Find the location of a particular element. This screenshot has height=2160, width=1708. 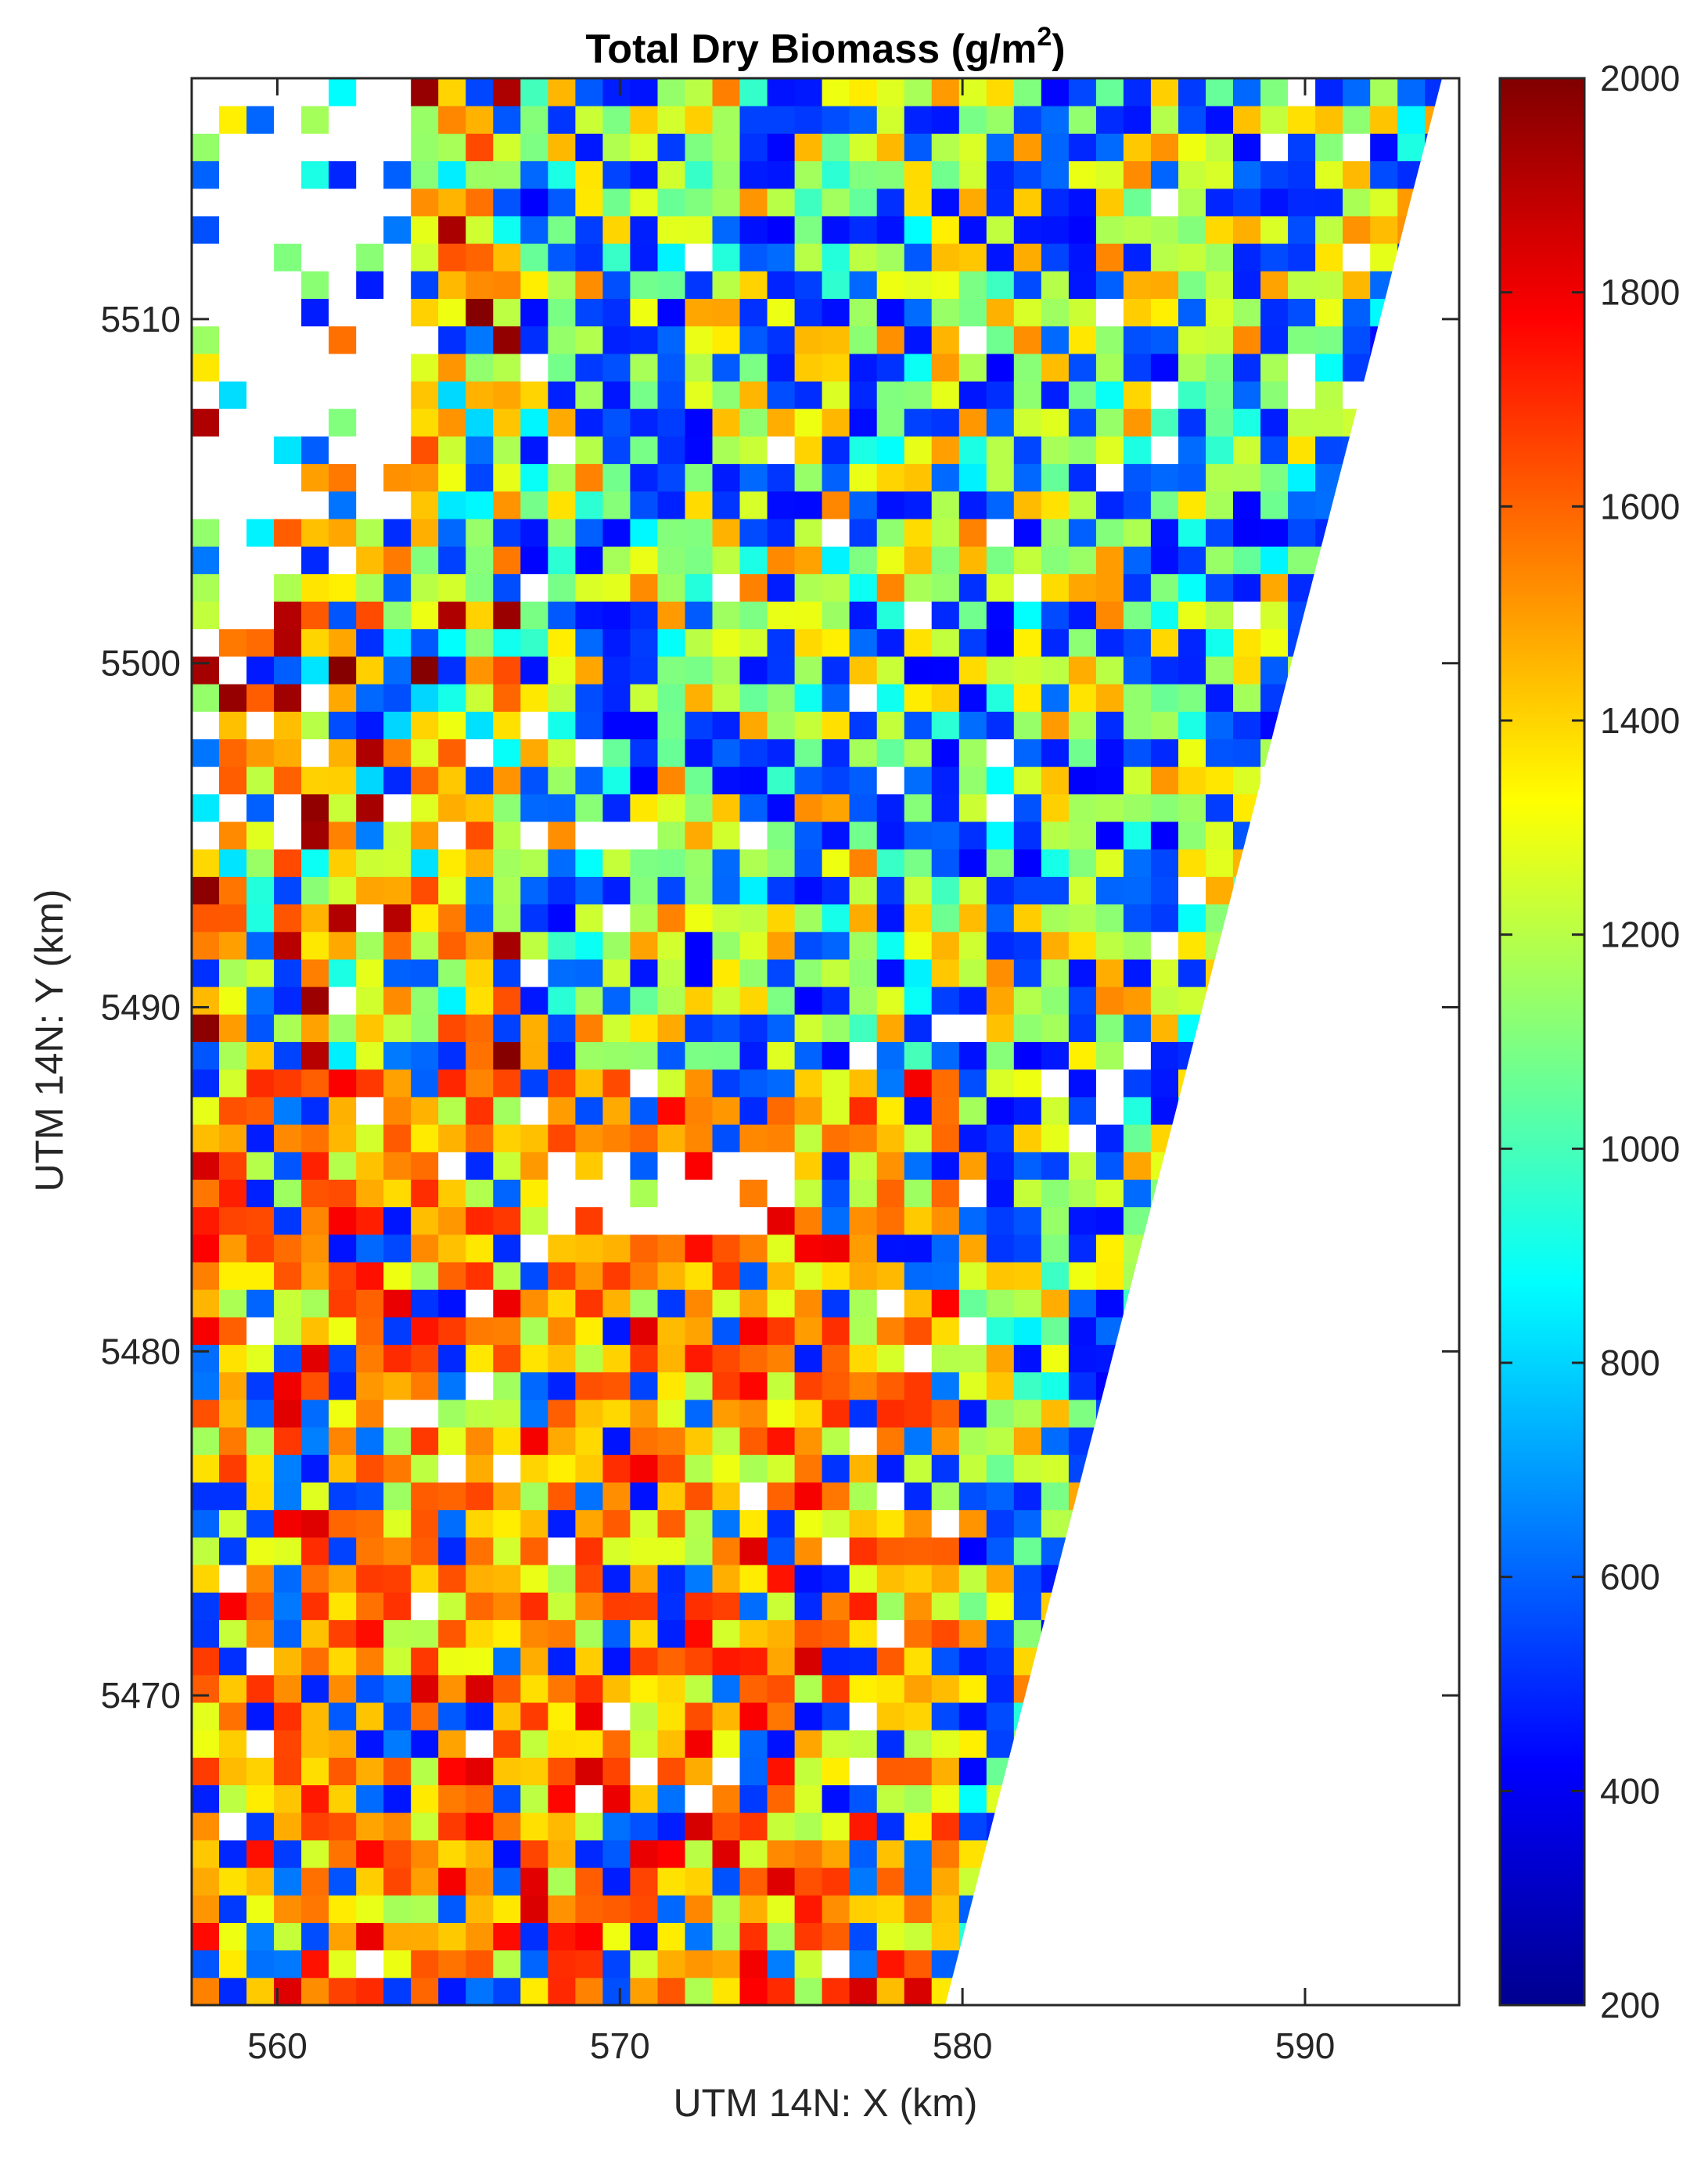

colorbar-tick-label: 1000 is located at coordinates (1640, 1148).